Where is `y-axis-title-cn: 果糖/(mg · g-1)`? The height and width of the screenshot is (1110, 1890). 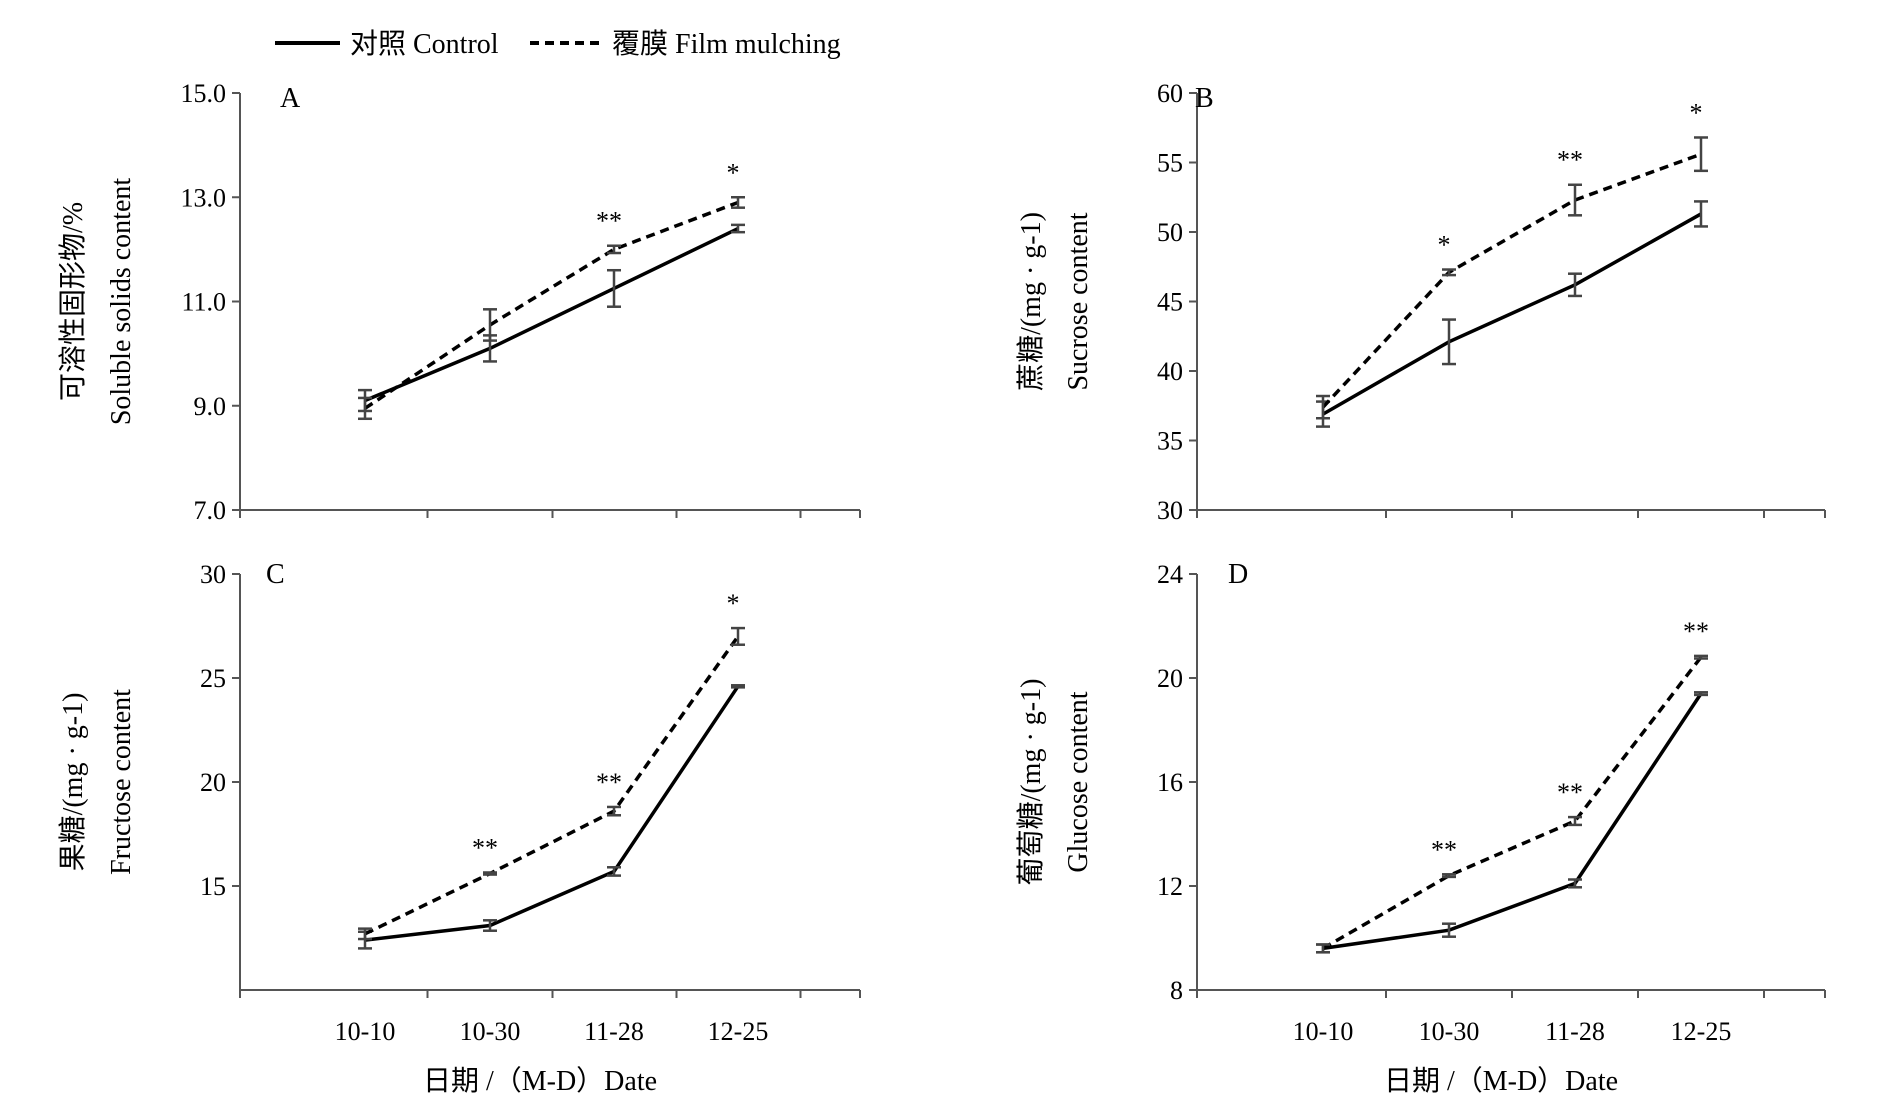 y-axis-title-cn: 果糖/(mg · g-1) is located at coordinates (73, 782).